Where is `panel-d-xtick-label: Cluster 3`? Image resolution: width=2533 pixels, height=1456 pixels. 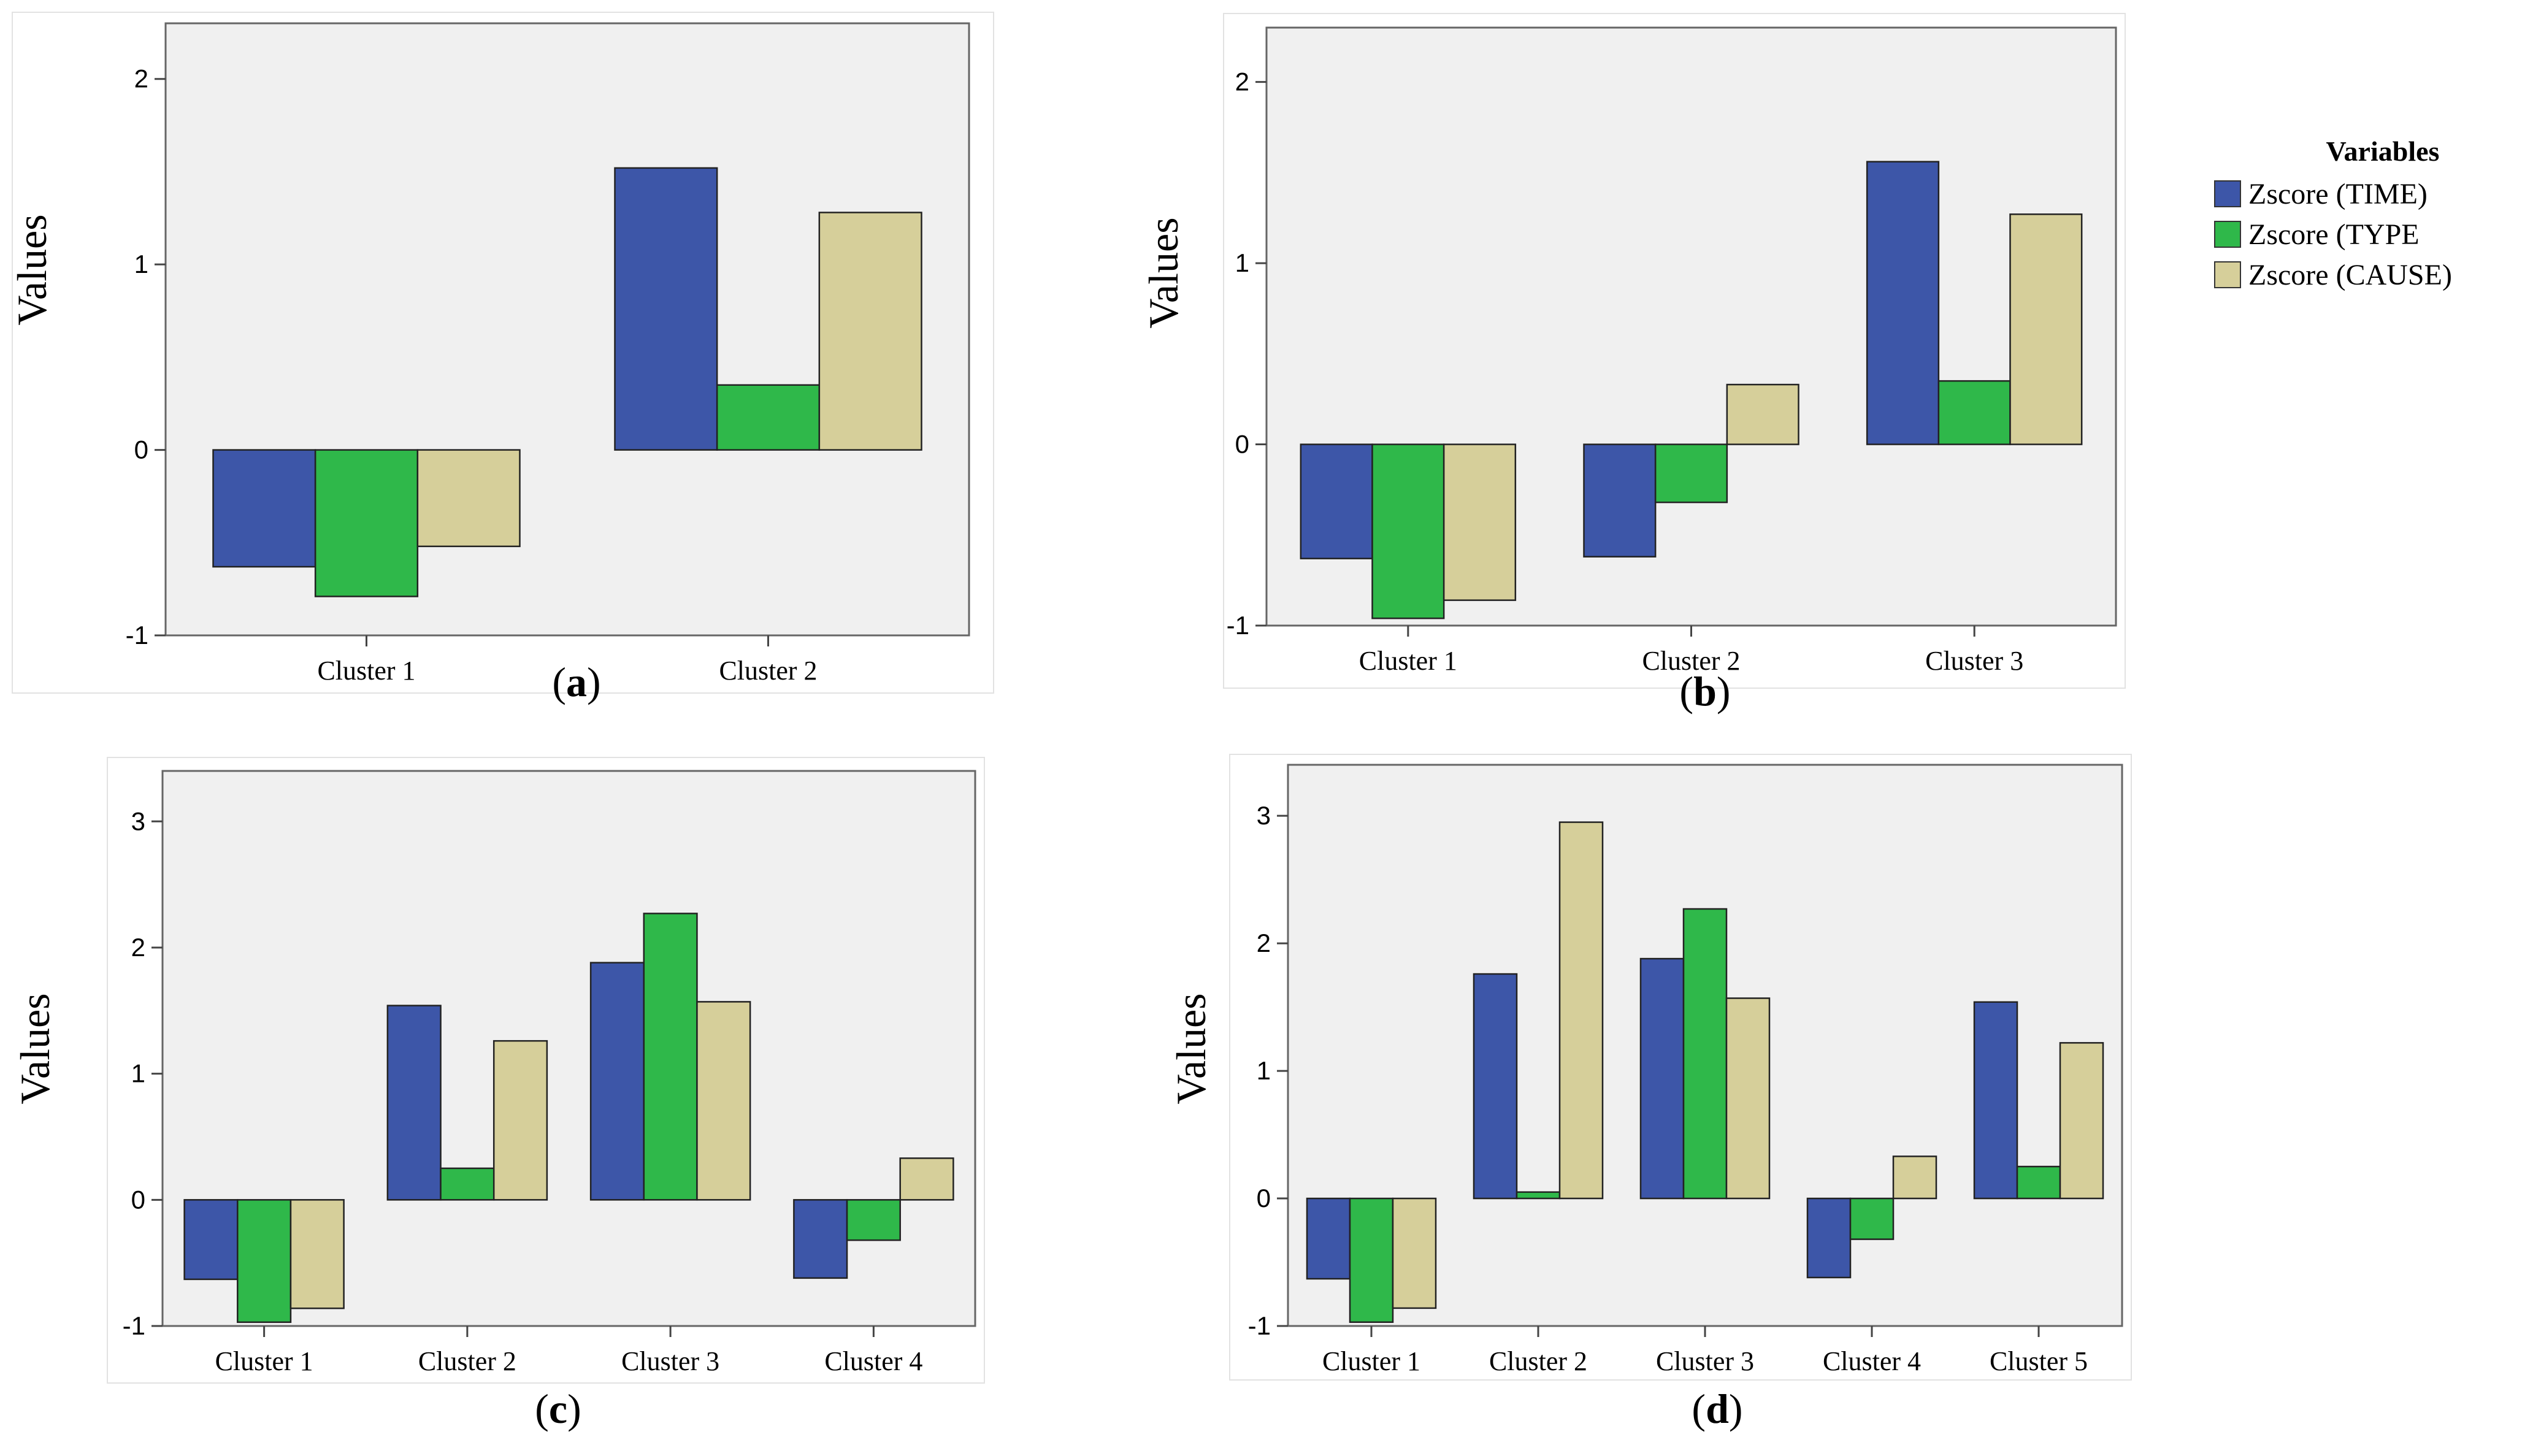 panel-d-xtick-label: Cluster 3 is located at coordinates (1705, 1361).